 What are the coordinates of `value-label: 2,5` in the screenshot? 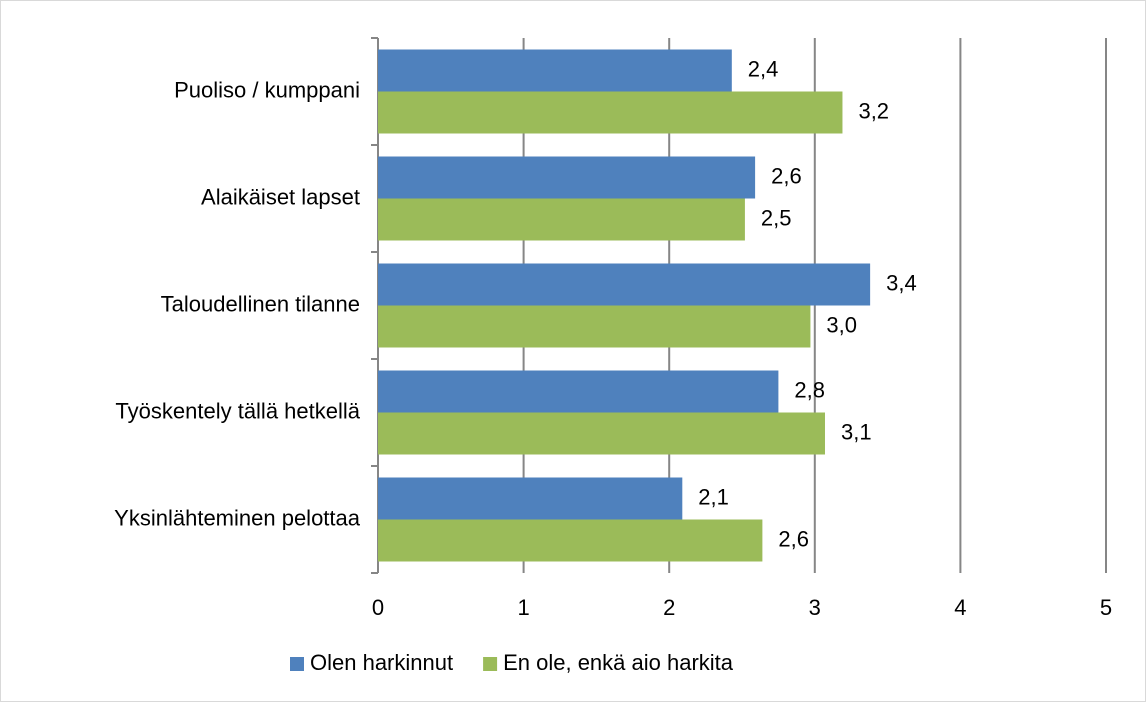 It's located at (776, 217).